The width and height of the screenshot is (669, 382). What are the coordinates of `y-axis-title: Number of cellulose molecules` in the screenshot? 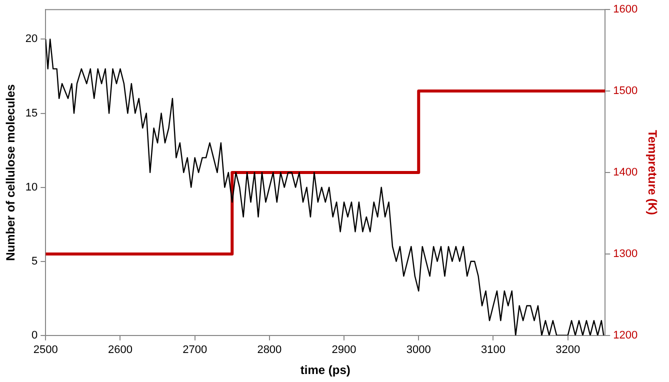 It's located at (11, 172).